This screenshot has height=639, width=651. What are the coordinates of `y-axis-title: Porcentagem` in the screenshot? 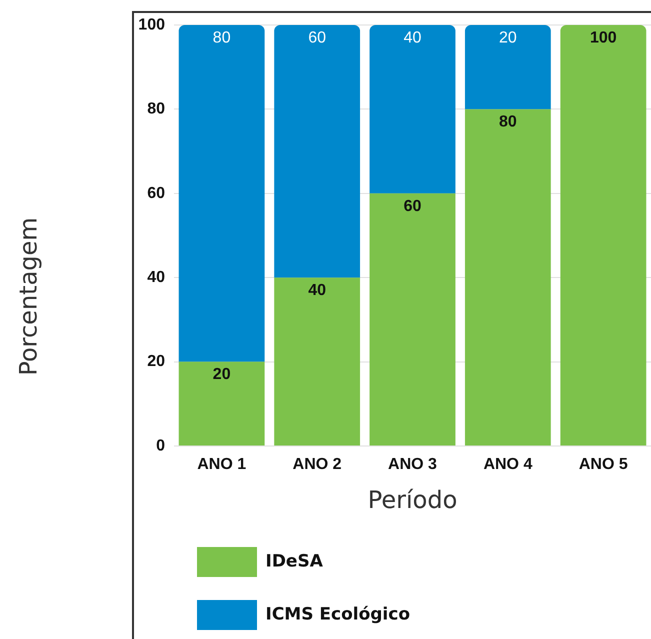 It's located at (28, 296).